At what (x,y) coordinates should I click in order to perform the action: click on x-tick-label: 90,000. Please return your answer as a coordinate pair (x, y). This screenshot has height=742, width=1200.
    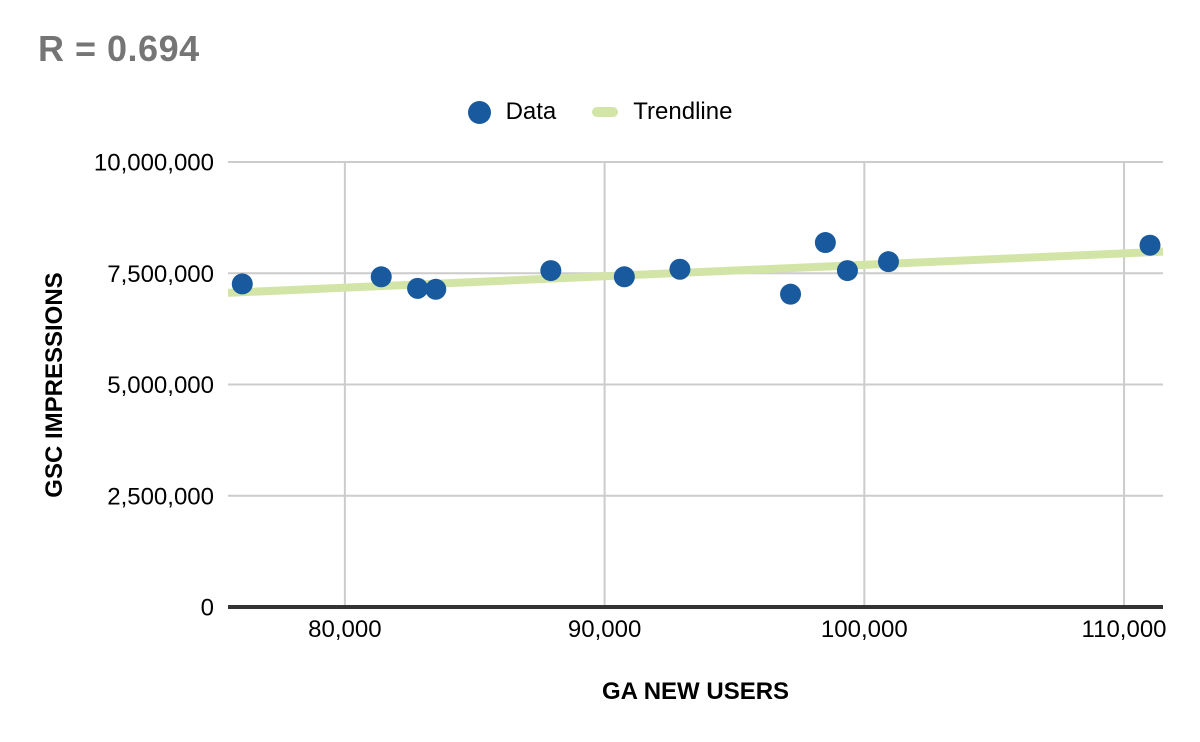
    Looking at the image, I should click on (604, 629).